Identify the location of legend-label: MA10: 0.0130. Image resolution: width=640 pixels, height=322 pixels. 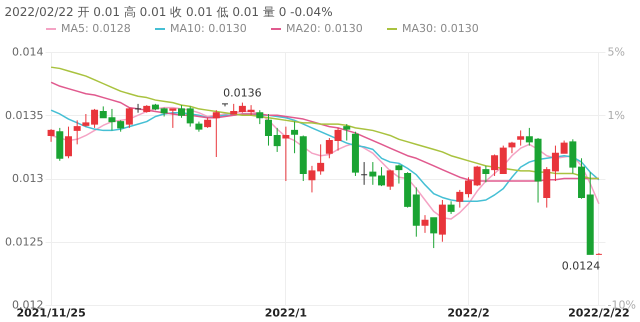
(208, 28).